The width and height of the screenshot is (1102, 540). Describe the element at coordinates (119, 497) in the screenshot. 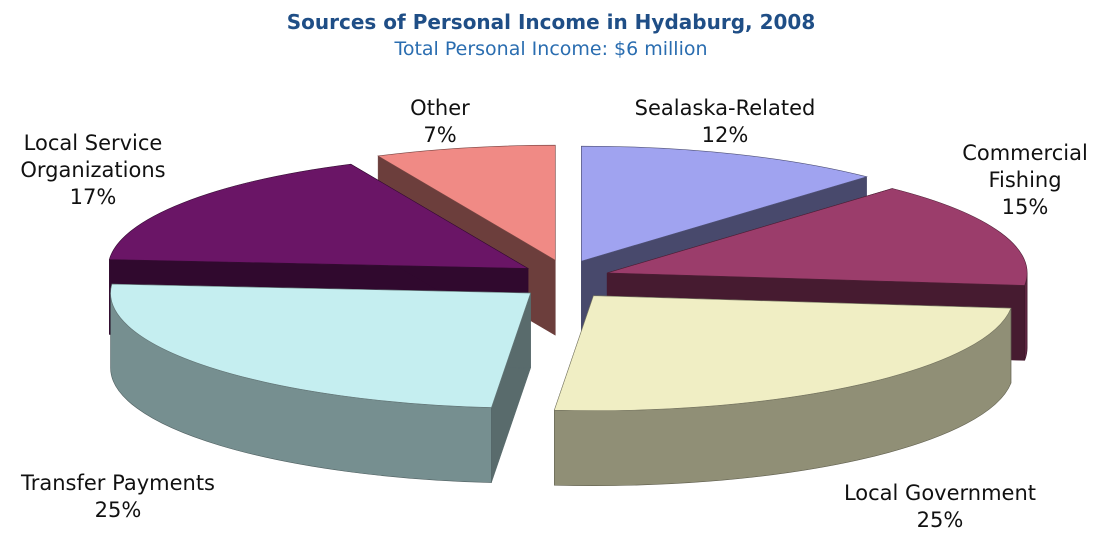

I see `slice-label: Transfer Payments 25%` at that location.